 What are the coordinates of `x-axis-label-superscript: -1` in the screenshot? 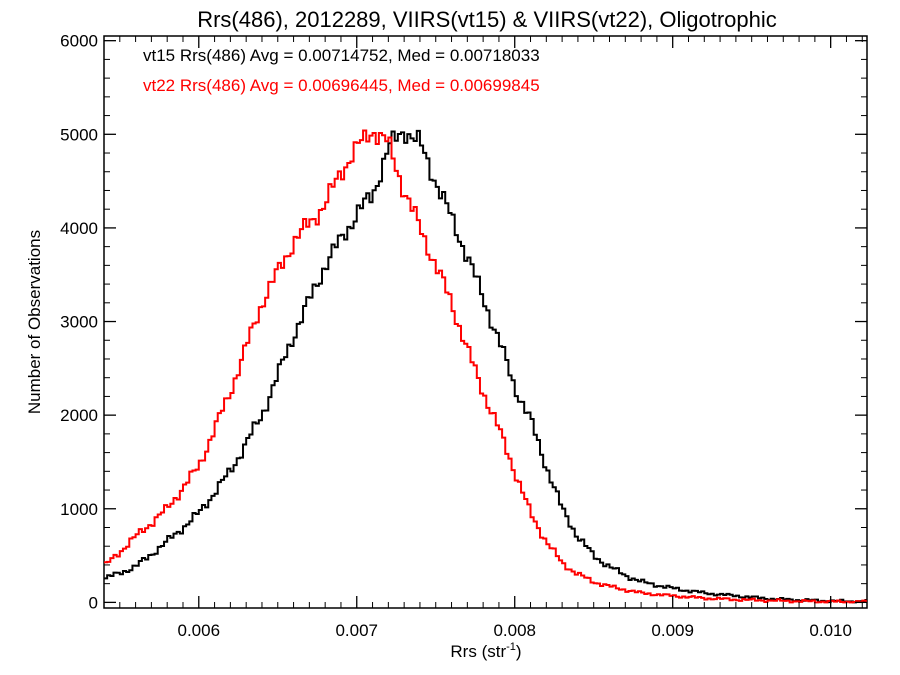 It's located at (511, 647).